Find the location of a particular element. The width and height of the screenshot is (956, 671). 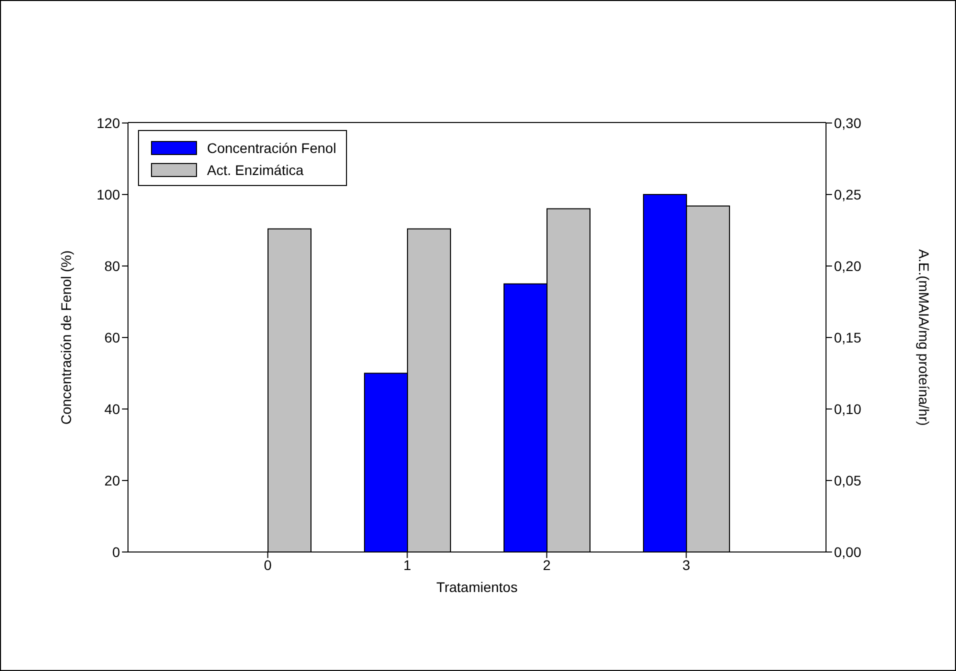

y-tick-label: 20 is located at coordinates (112, 480).